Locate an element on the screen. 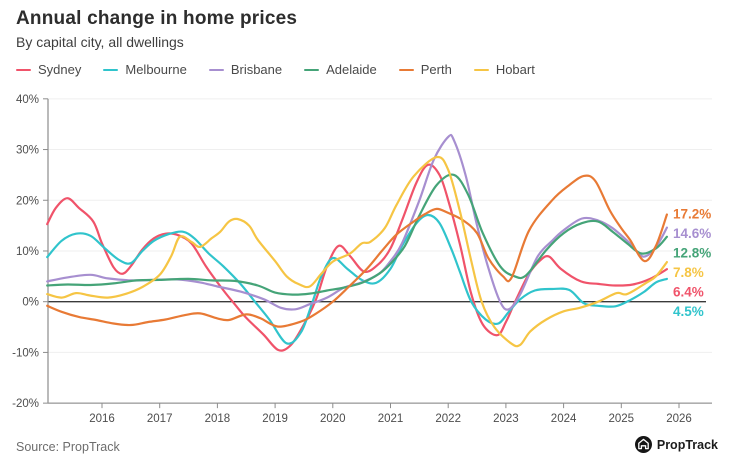  legend-item-melbourne: Melbourne is located at coordinates (145, 69).